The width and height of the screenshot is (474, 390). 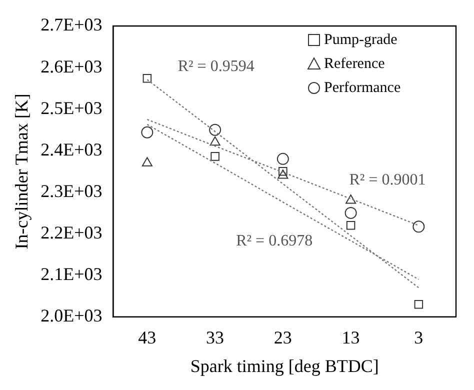 I want to click on y-tick-label: 2.0E+03, so click(x=71, y=316).